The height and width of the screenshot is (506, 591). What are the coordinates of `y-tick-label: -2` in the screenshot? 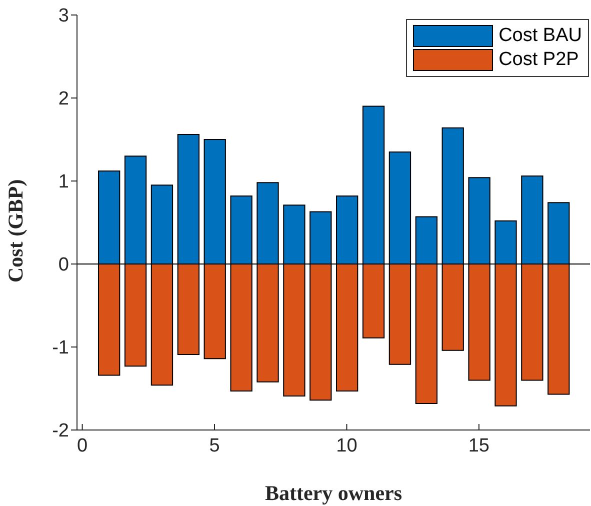 It's located at (60, 431).